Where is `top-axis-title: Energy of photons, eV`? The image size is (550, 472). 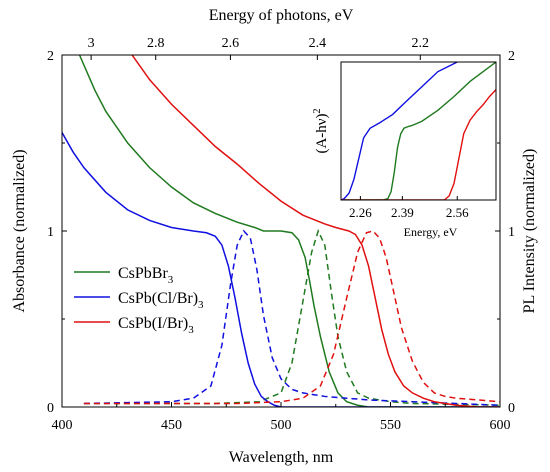
top-axis-title: Energy of photons, eV is located at coordinates (281, 15).